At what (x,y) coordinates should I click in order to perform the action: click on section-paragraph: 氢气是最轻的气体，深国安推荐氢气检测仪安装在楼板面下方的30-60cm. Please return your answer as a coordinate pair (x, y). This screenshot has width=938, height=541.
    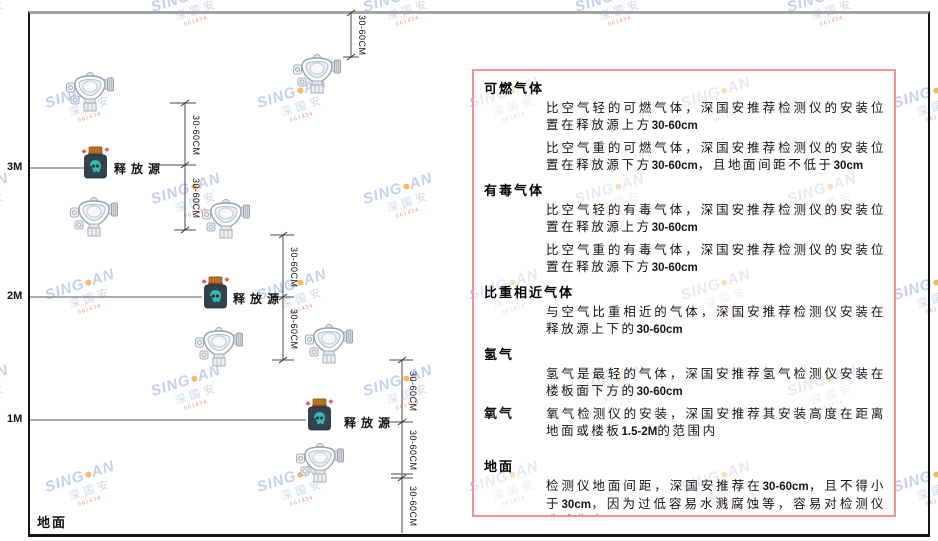
    Looking at the image, I should click on (716, 382).